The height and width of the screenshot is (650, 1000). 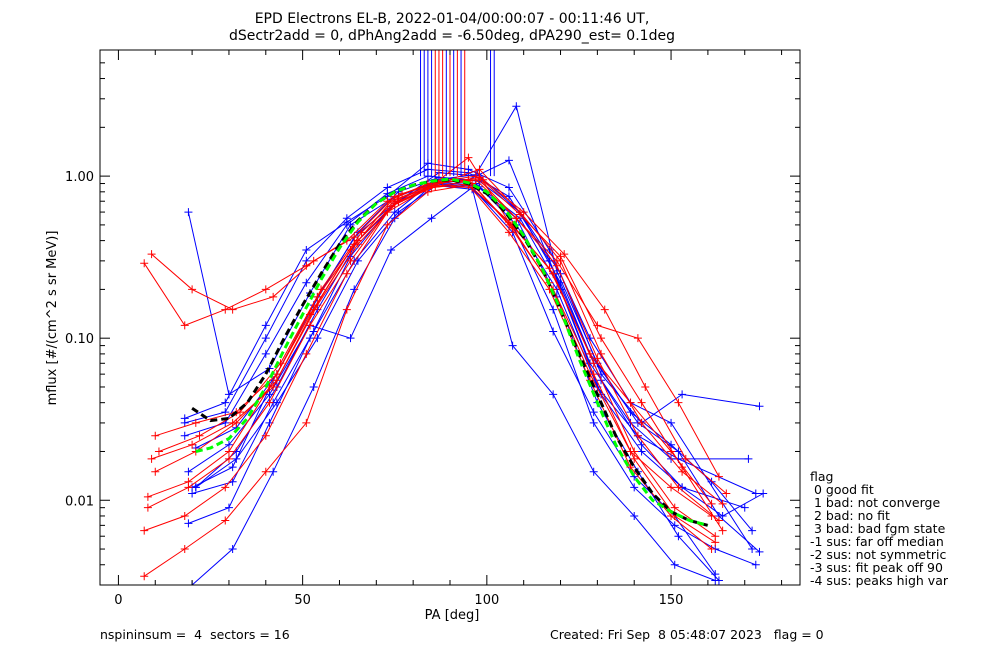 What do you see at coordinates (878, 528) in the screenshot?
I see `legend-item: 3 bad: bad fgm state` at bounding box center [878, 528].